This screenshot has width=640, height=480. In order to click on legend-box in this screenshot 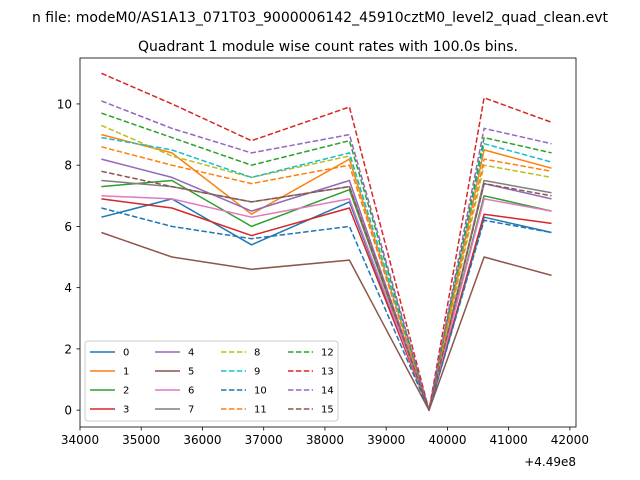, I will do `click(211, 381)`.